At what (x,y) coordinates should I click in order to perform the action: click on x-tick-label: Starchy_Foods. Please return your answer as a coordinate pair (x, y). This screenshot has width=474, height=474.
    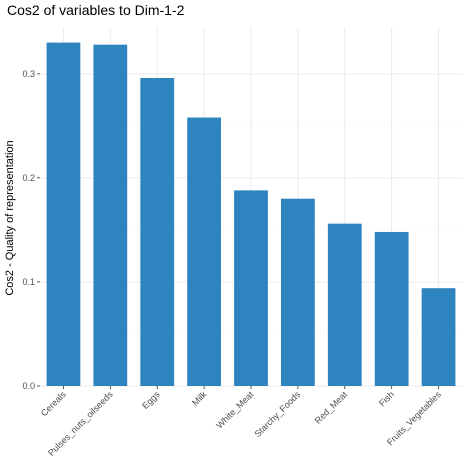
    Looking at the image, I should click on (277, 414).